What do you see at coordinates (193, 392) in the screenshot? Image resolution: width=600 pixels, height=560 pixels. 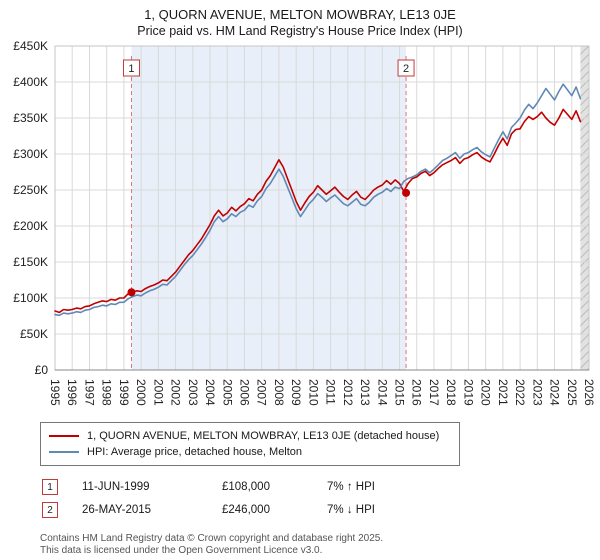 I see `x-axis-tick-label: 2003` at bounding box center [193, 392].